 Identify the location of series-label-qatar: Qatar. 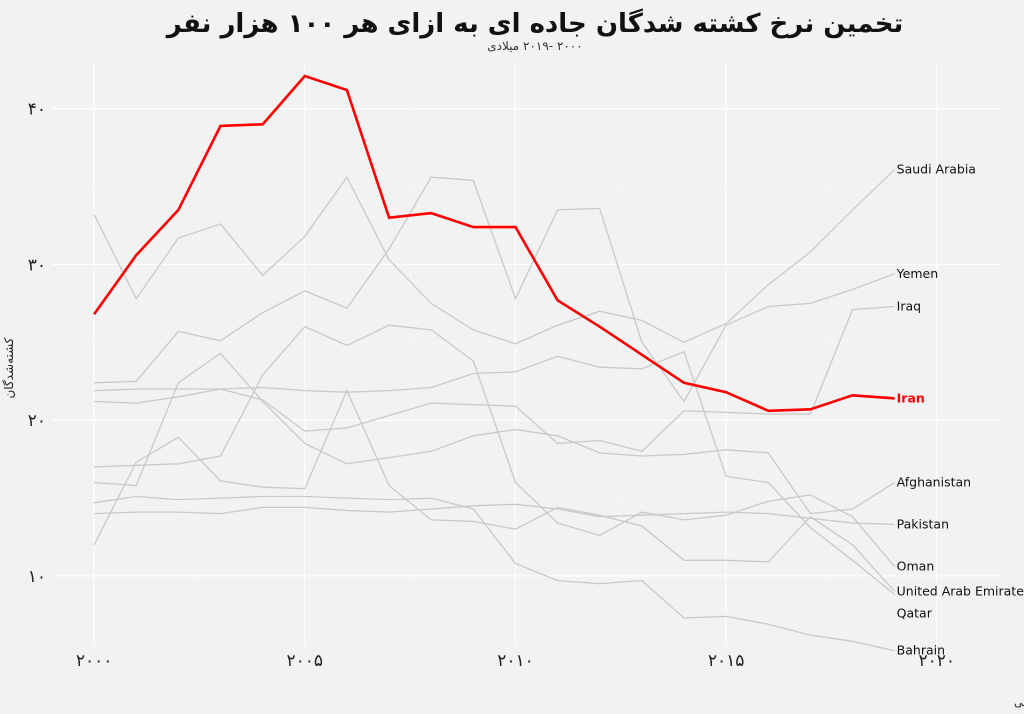
(915, 612).